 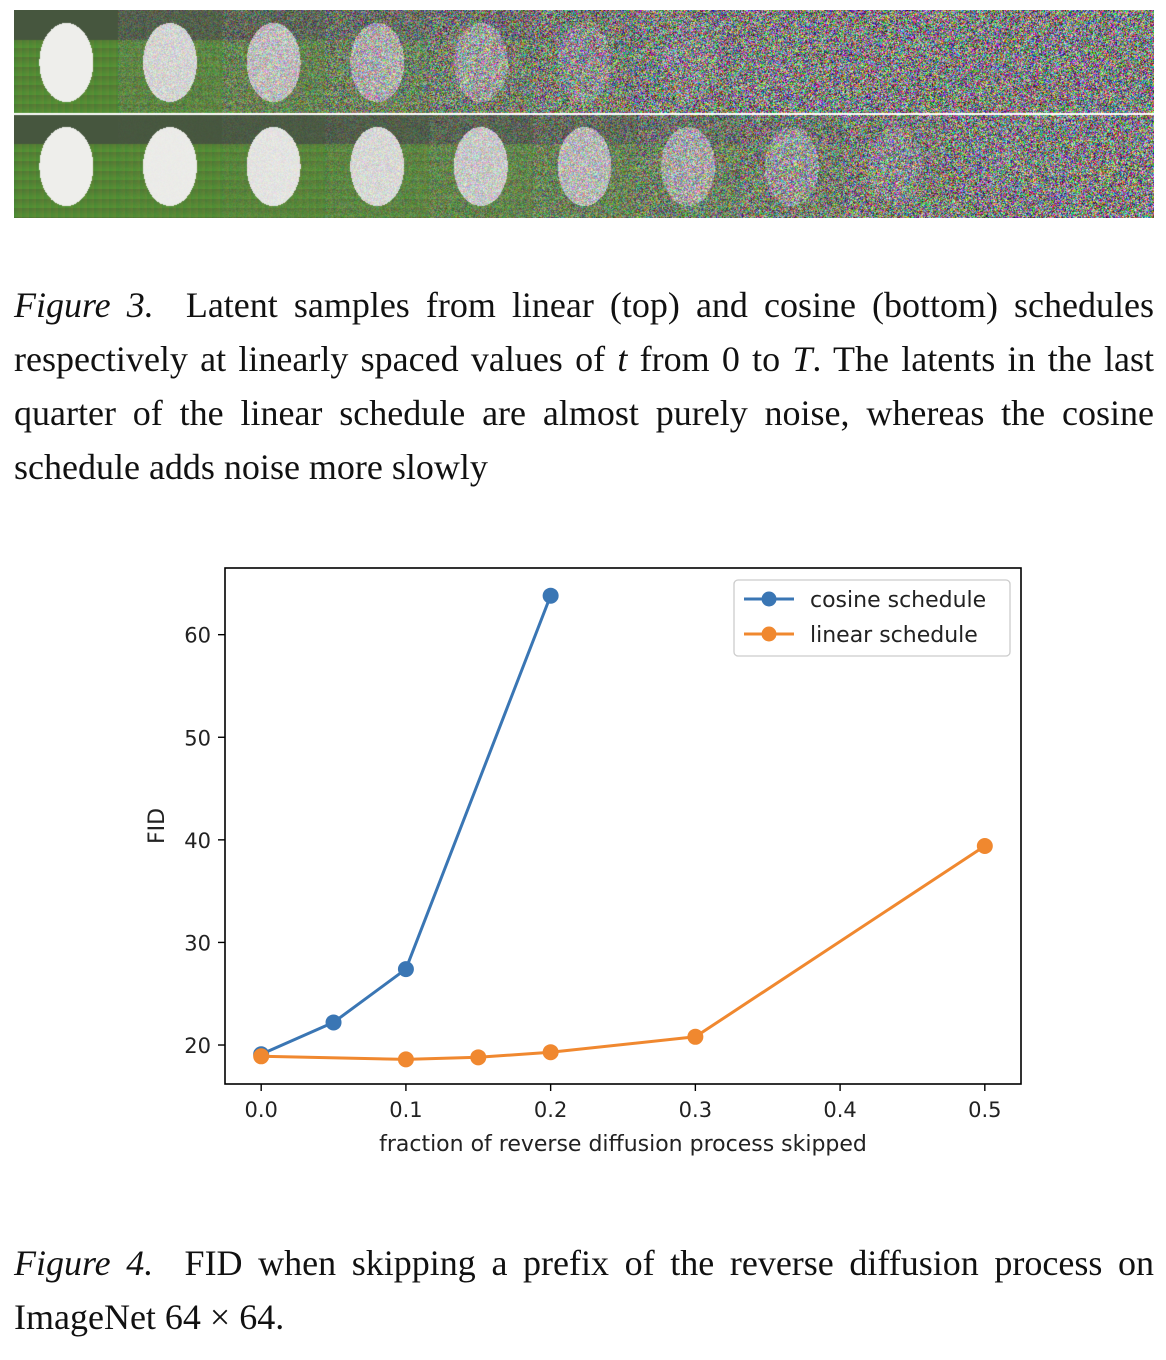 I want to click on x-tick-label: 0.2, so click(x=550, y=1110).